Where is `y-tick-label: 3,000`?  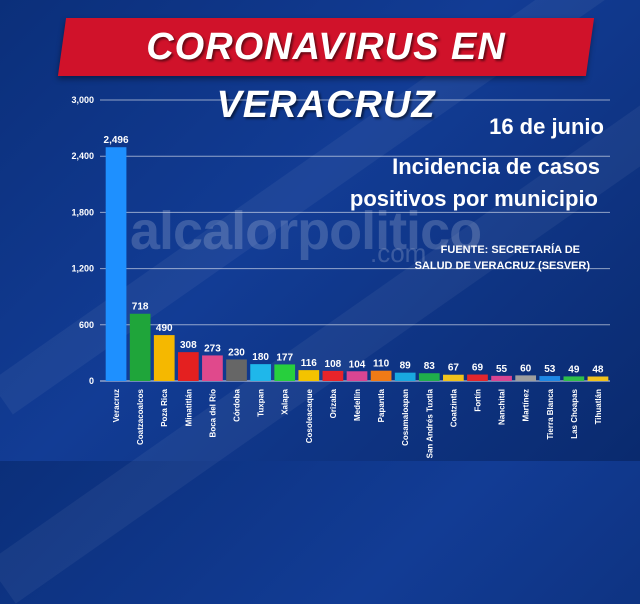 y-tick-label: 3,000 is located at coordinates (82, 100).